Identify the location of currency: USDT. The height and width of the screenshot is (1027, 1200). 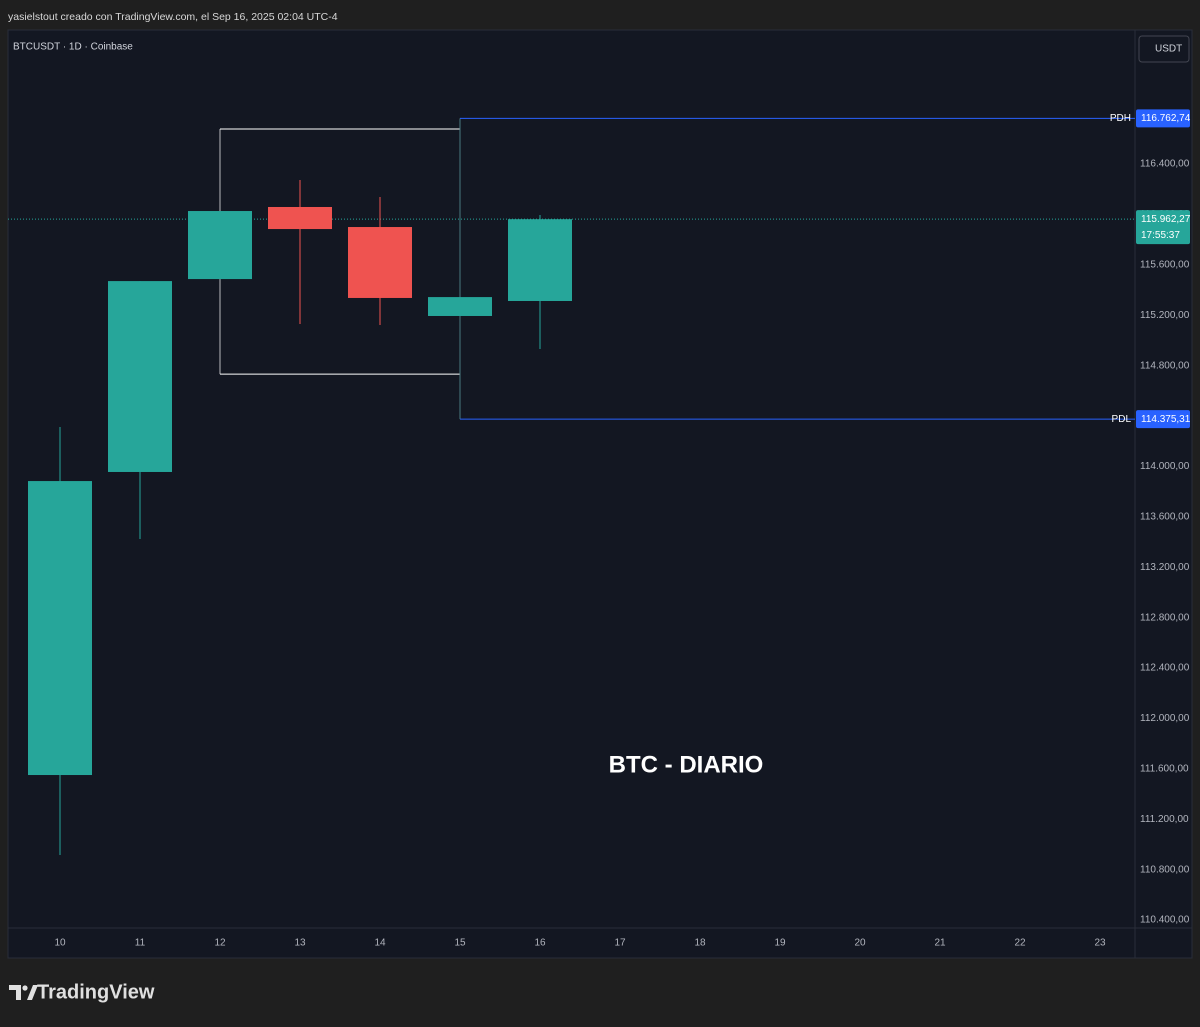
(1168, 49).